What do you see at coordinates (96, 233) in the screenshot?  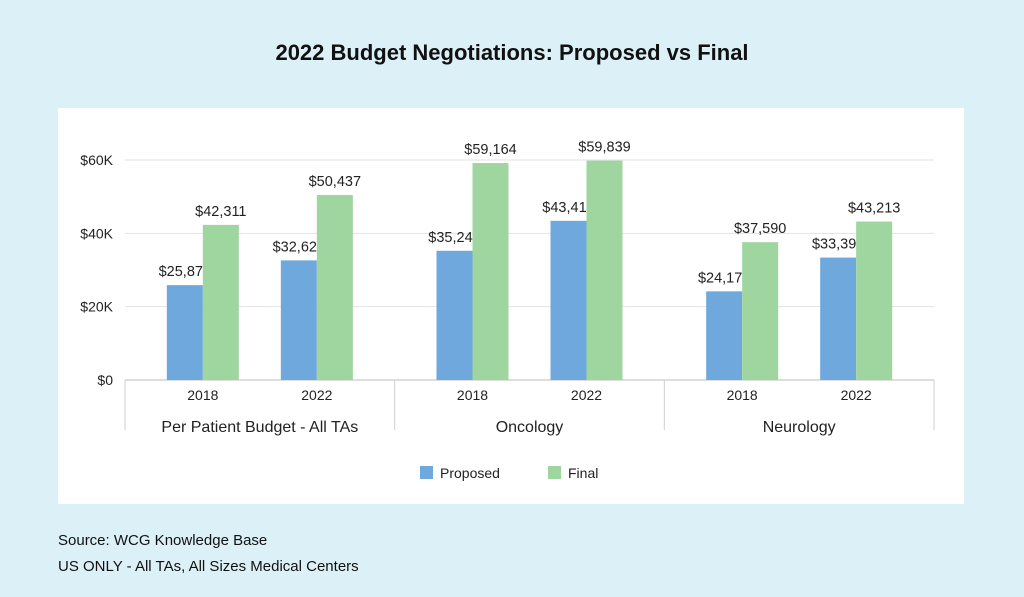 I see `y-tick-label: $40K` at bounding box center [96, 233].